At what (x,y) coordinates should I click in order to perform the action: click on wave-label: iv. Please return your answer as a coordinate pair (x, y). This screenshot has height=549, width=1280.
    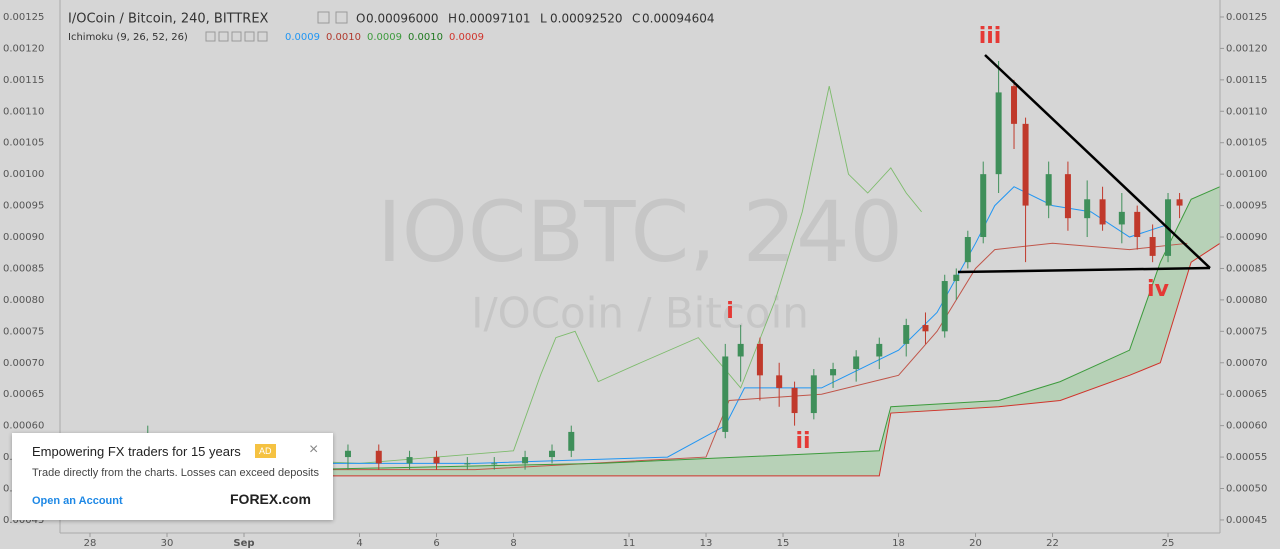
    Looking at the image, I should click on (1158, 289).